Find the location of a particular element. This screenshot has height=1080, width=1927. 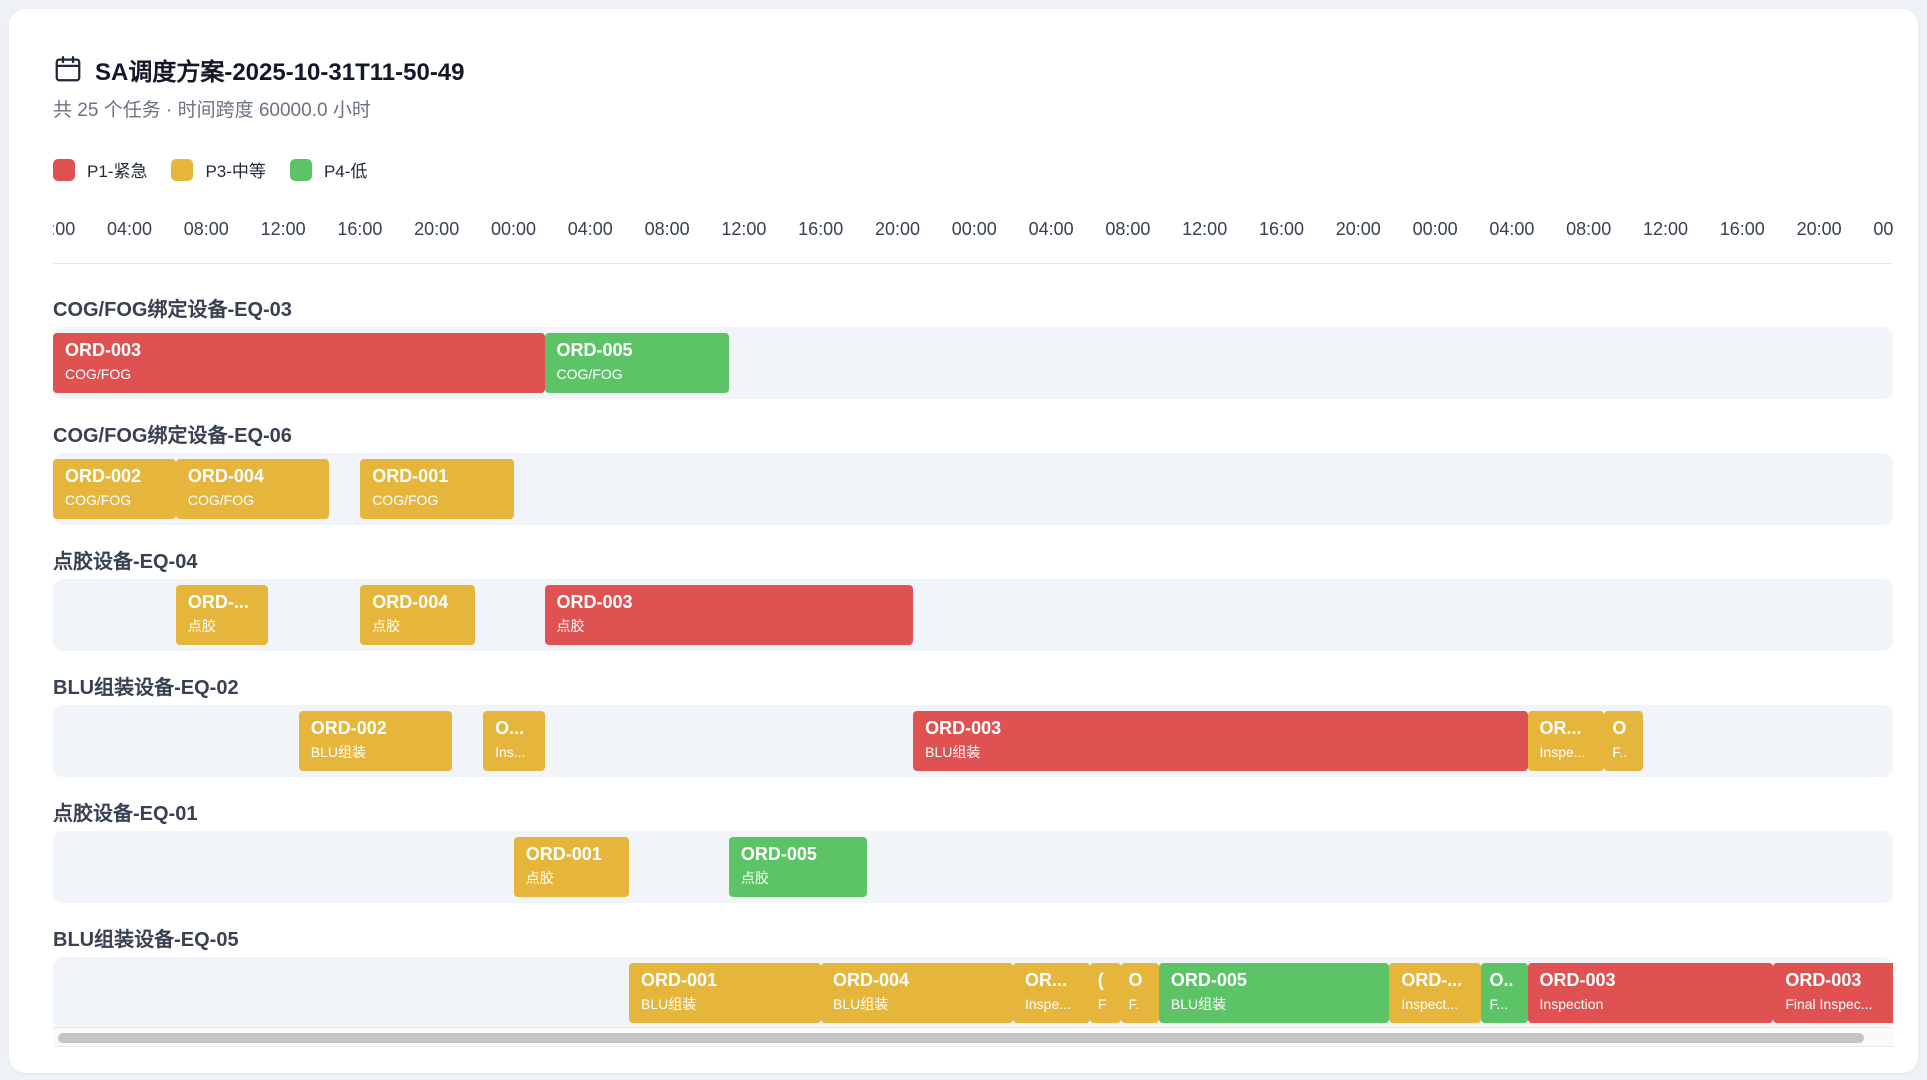

task-bar: ORD-... 点胶 is located at coordinates (222, 615).